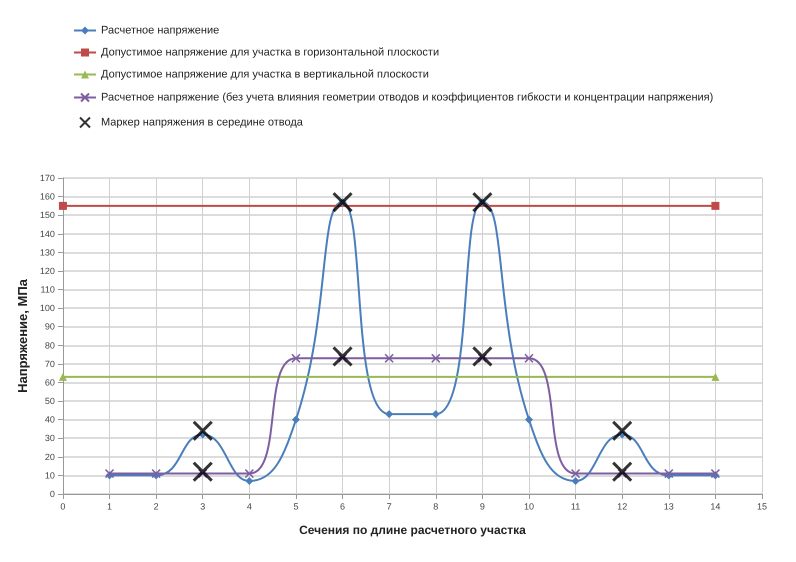 The width and height of the screenshot is (796, 562). Describe the element at coordinates (49, 363) in the screenshot. I see `y-tick-label: 70` at that location.